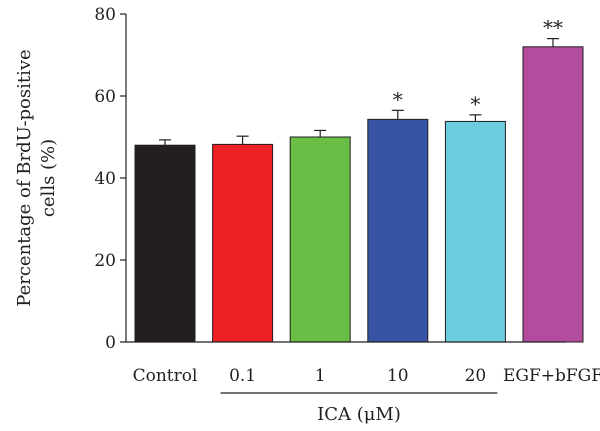 Image resolution: width=600 pixels, height=431 pixels. What do you see at coordinates (476, 376) in the screenshot?
I see `x-tick-label-4: 20` at bounding box center [476, 376].